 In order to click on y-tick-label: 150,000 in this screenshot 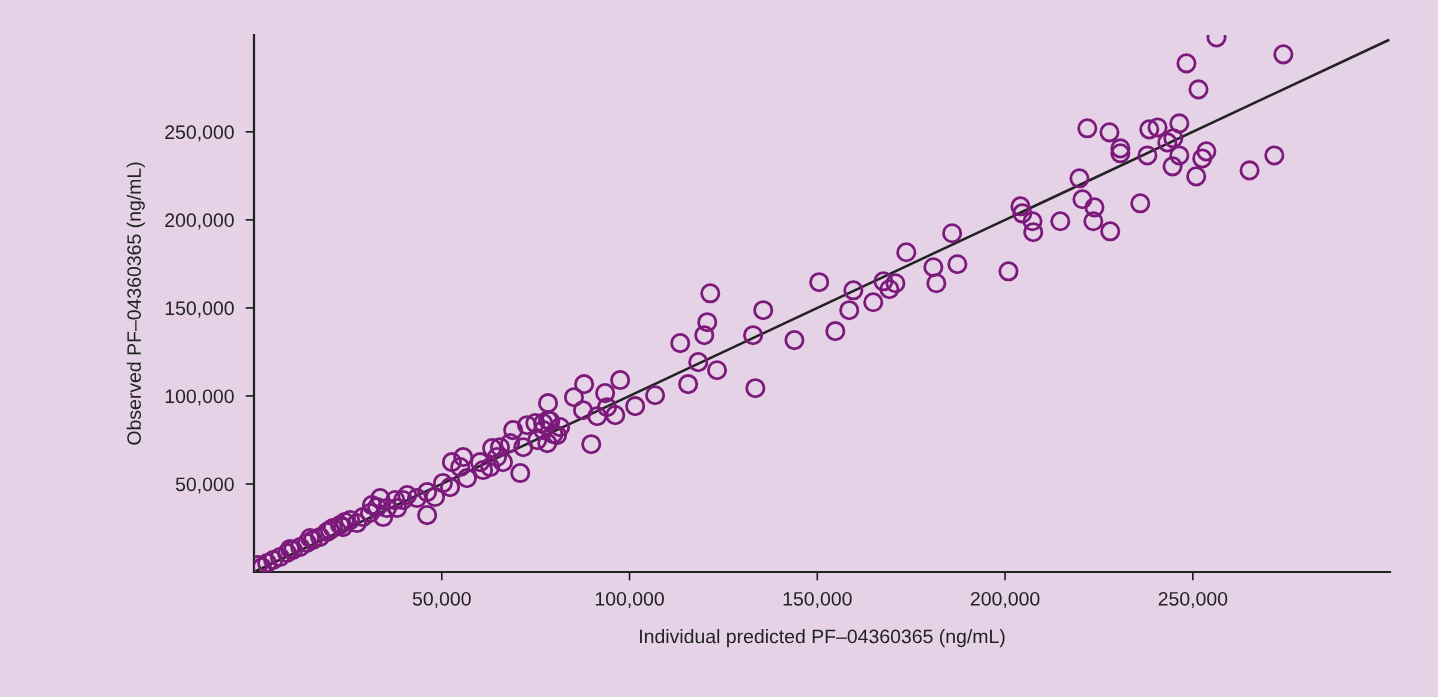, I will do `click(199, 309)`.